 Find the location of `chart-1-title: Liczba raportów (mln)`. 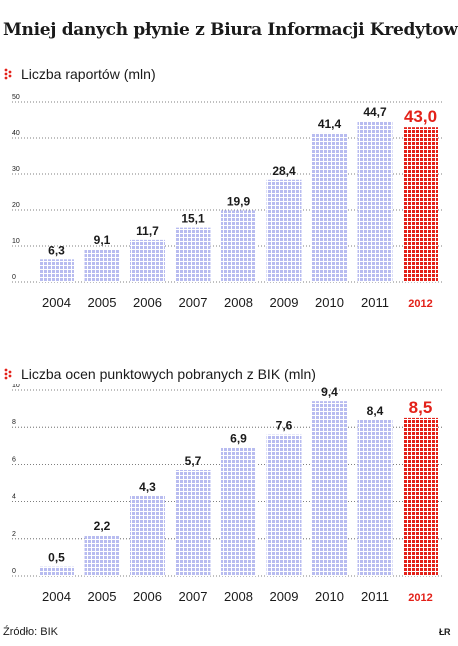

chart-1-title: Liczba raportów (mln) is located at coordinates (79, 74).